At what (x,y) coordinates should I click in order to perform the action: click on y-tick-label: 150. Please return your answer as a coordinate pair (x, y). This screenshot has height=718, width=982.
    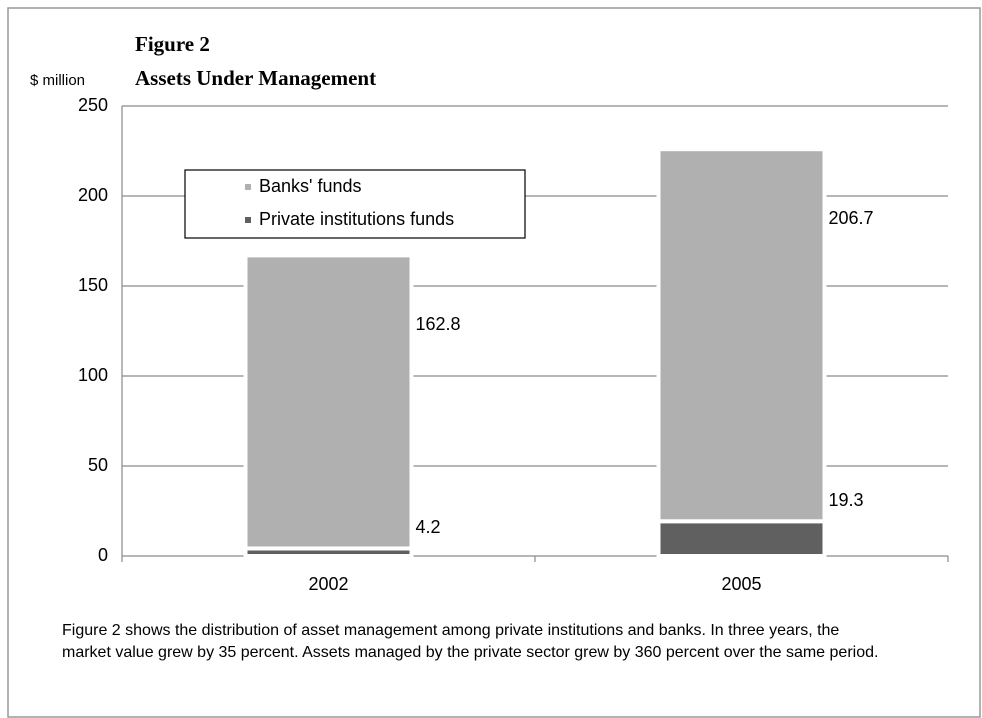
    Looking at the image, I should click on (93, 285).